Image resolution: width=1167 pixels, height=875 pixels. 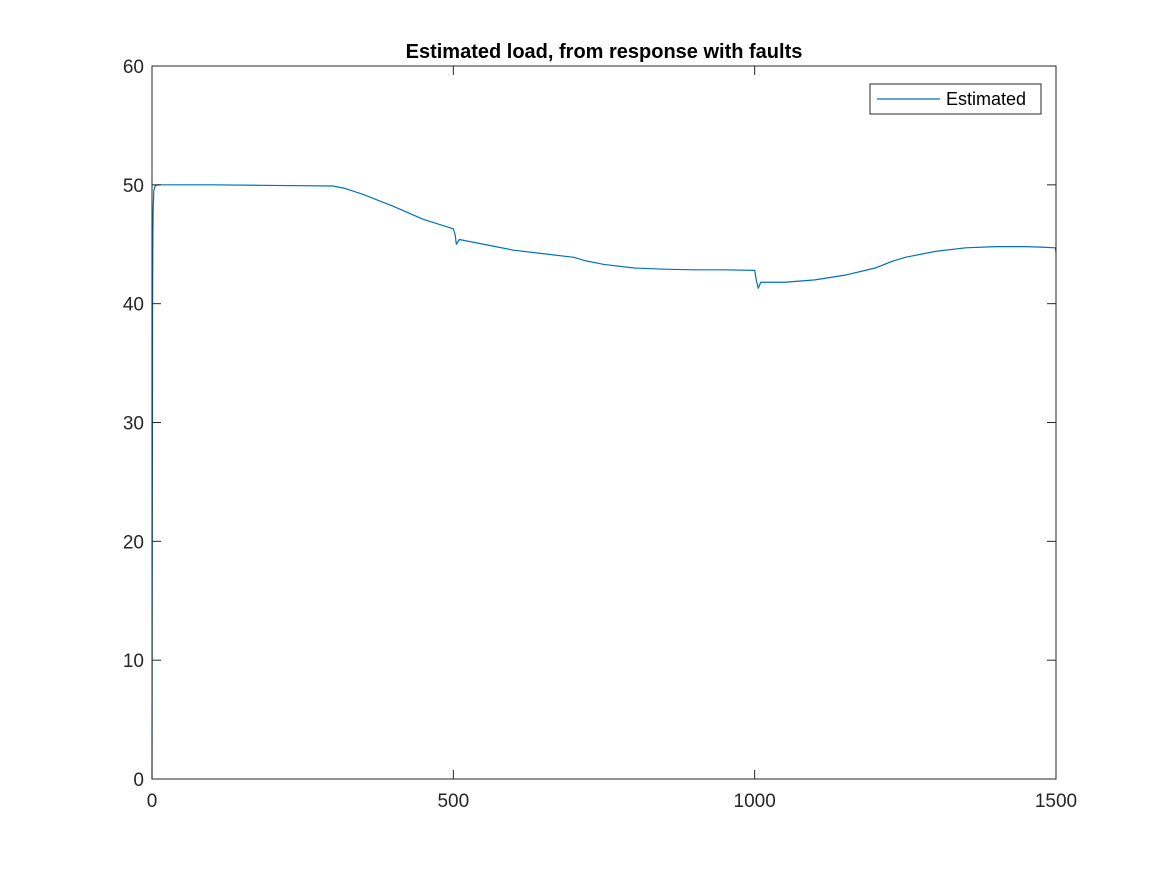 I want to click on x-tick-label: 0, so click(x=152, y=801).